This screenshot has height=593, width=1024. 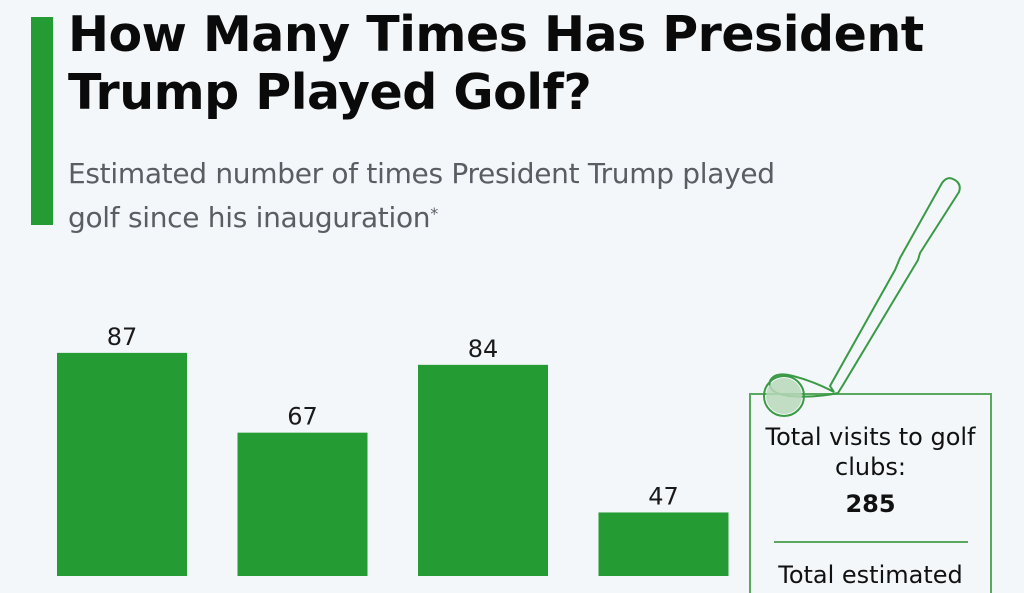 I want to click on summary-visits-label: Total visits to golf clubs:, so click(x=870, y=452).